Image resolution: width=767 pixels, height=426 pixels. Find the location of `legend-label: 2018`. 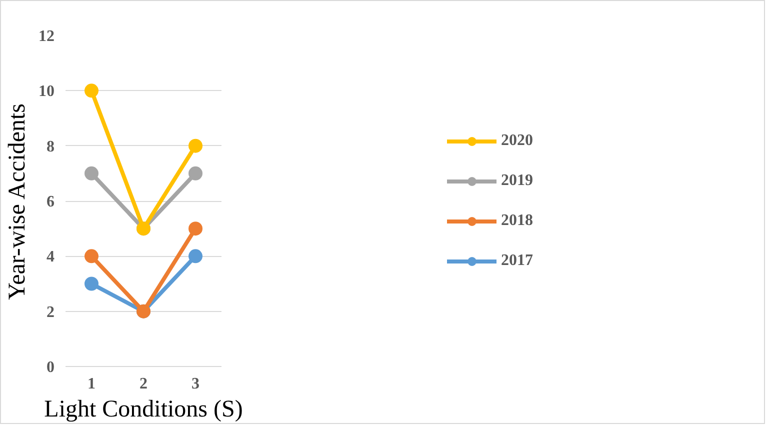

legend-label: 2018 is located at coordinates (517, 221).